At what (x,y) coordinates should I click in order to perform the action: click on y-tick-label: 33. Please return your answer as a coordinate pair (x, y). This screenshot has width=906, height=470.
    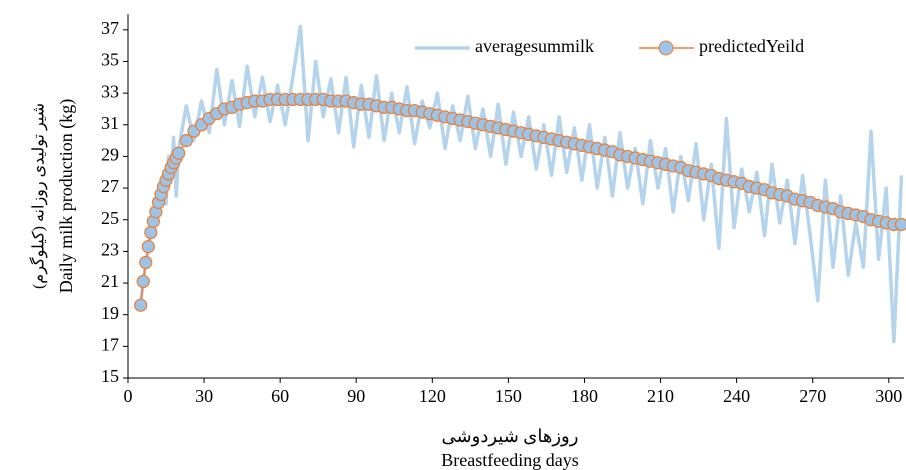
    Looking at the image, I should click on (110, 91).